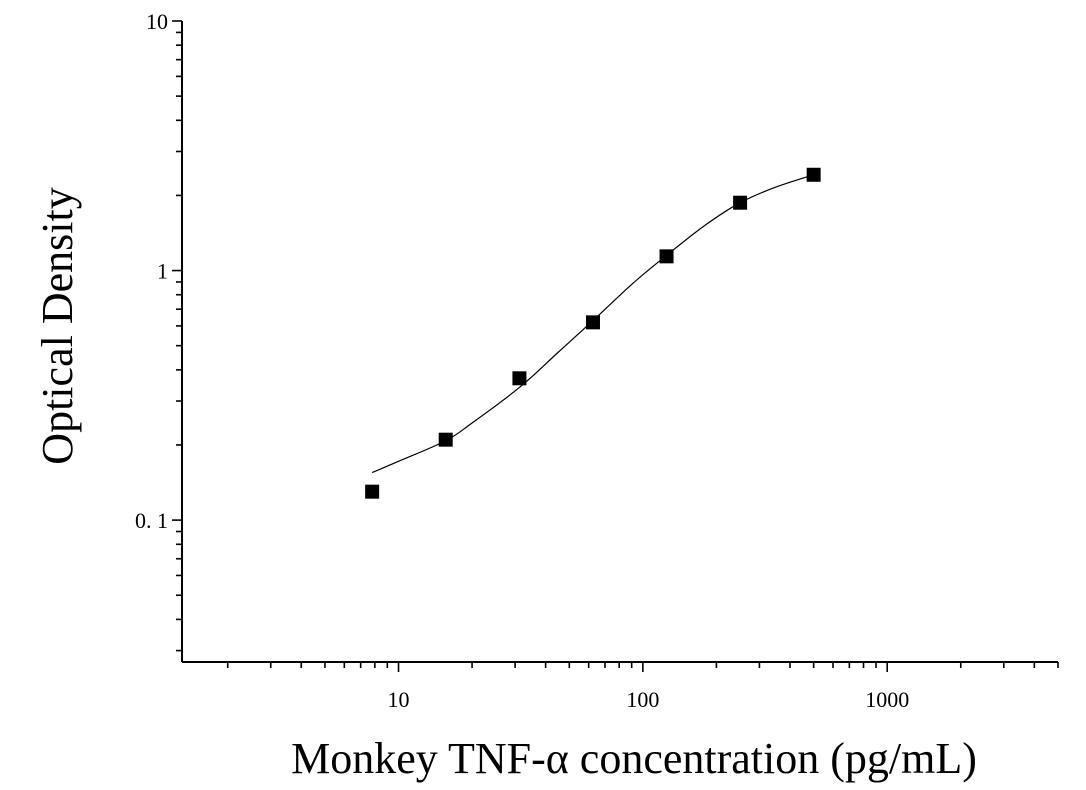  What do you see at coordinates (158, 330) in the screenshot?
I see `y-axis-ticks: 0. 1 1 10` at bounding box center [158, 330].